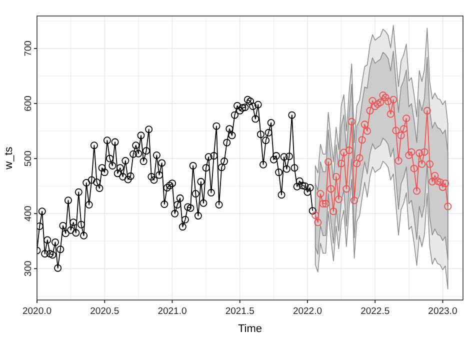 The width and height of the screenshot is (474, 338). I want to click on x-axis-title: Time, so click(250, 329).